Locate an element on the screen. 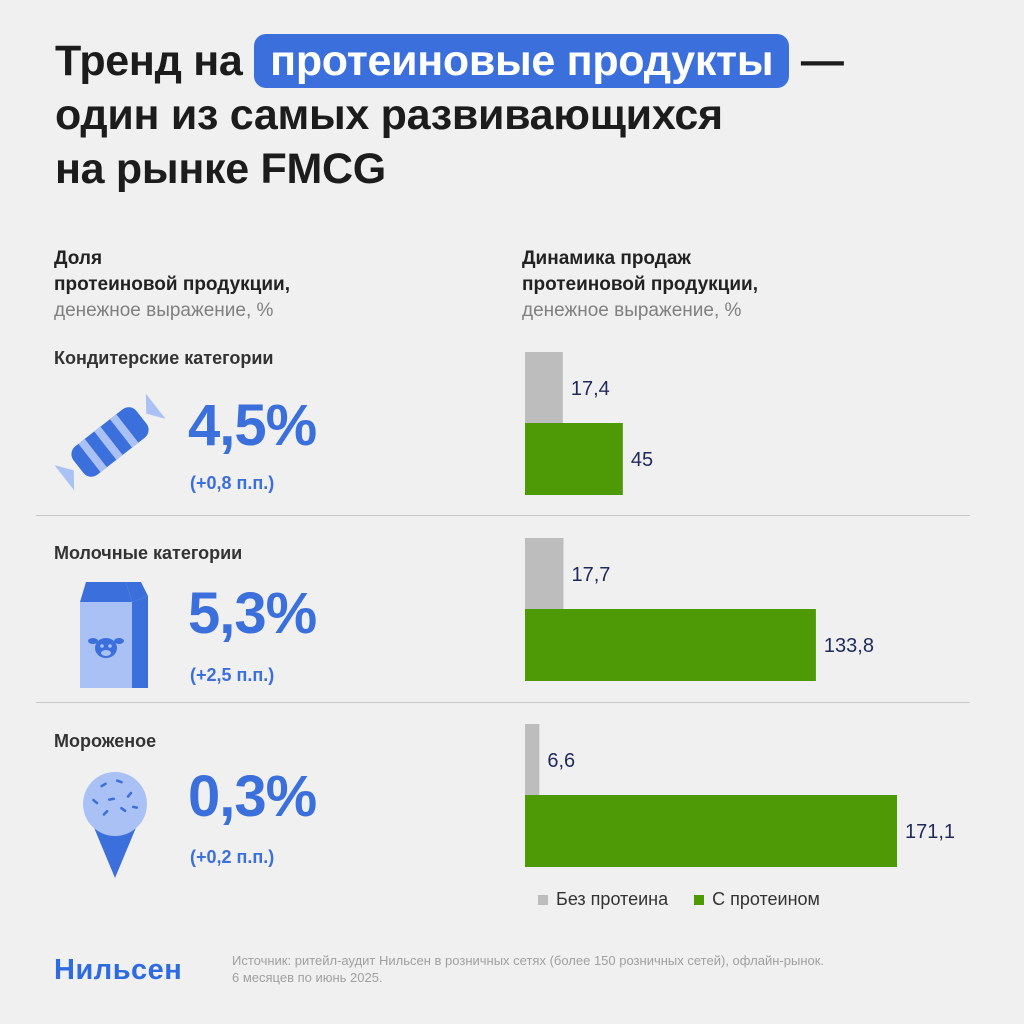 The height and width of the screenshot is (1024, 1024). share-delta: (+2,5 п.п.) is located at coordinates (232, 675).